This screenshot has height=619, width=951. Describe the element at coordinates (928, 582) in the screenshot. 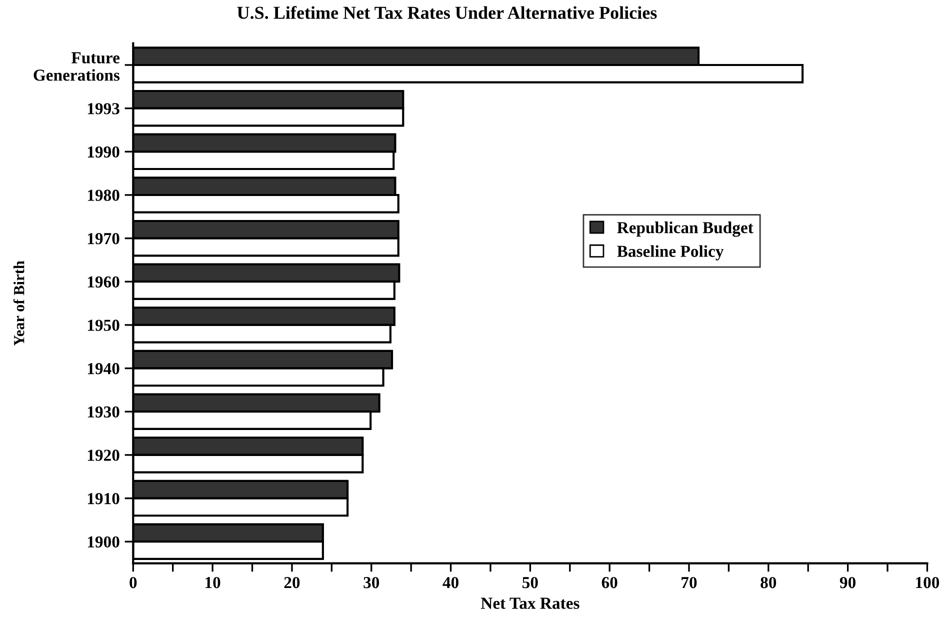

I see `x-tick-label: 100` at that location.